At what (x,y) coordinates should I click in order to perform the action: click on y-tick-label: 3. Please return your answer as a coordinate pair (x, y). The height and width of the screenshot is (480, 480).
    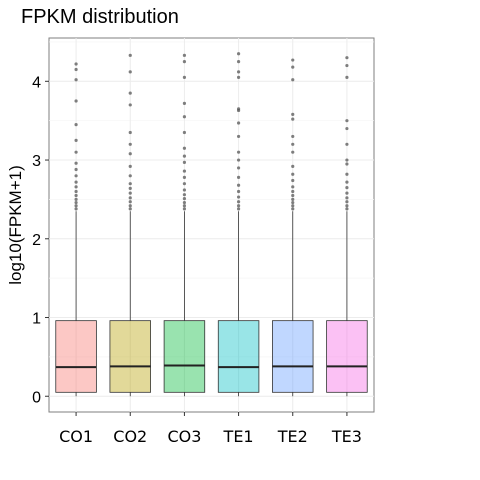
    Looking at the image, I should click on (36, 161).